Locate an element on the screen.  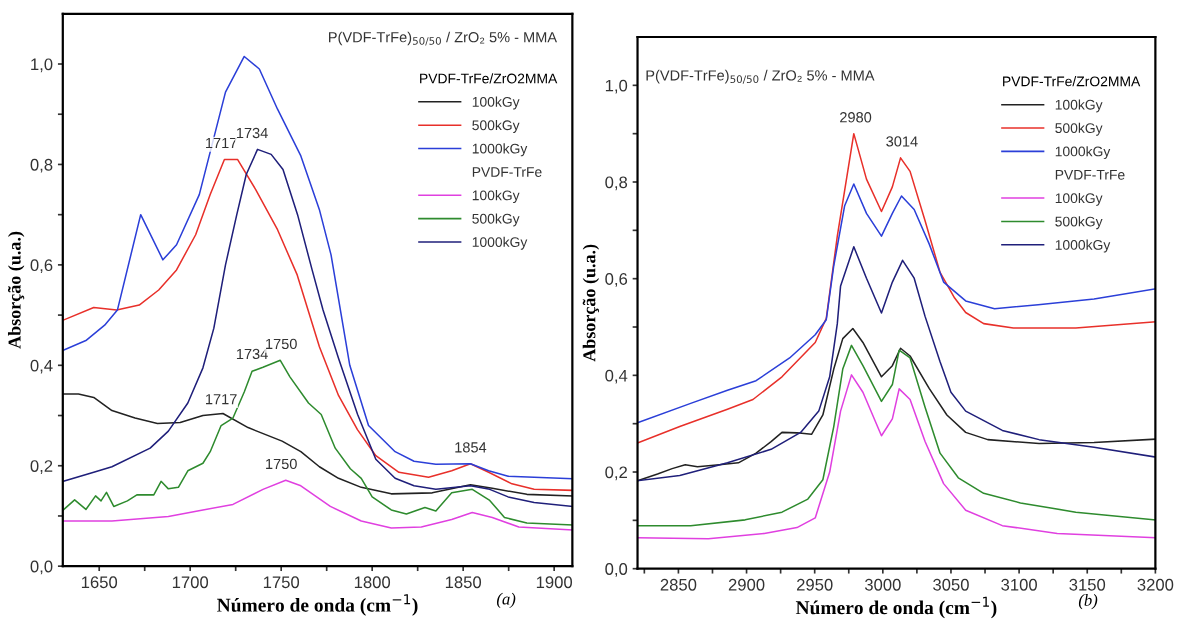
text: (b) is located at coordinates (1088, 602).